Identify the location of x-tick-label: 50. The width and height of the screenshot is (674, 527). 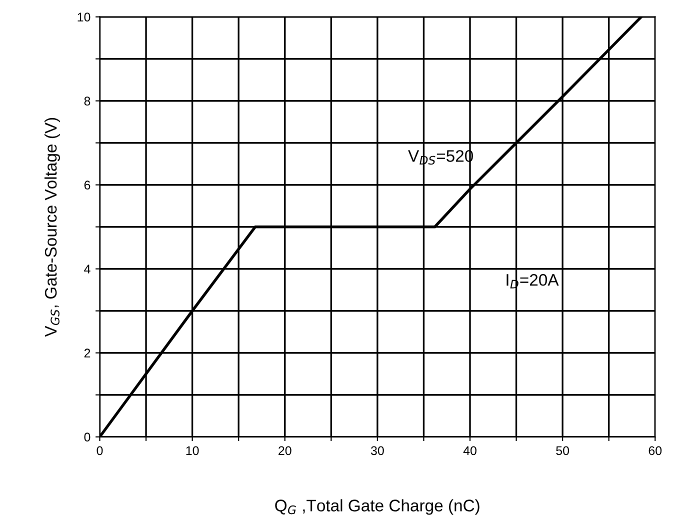
(563, 451).